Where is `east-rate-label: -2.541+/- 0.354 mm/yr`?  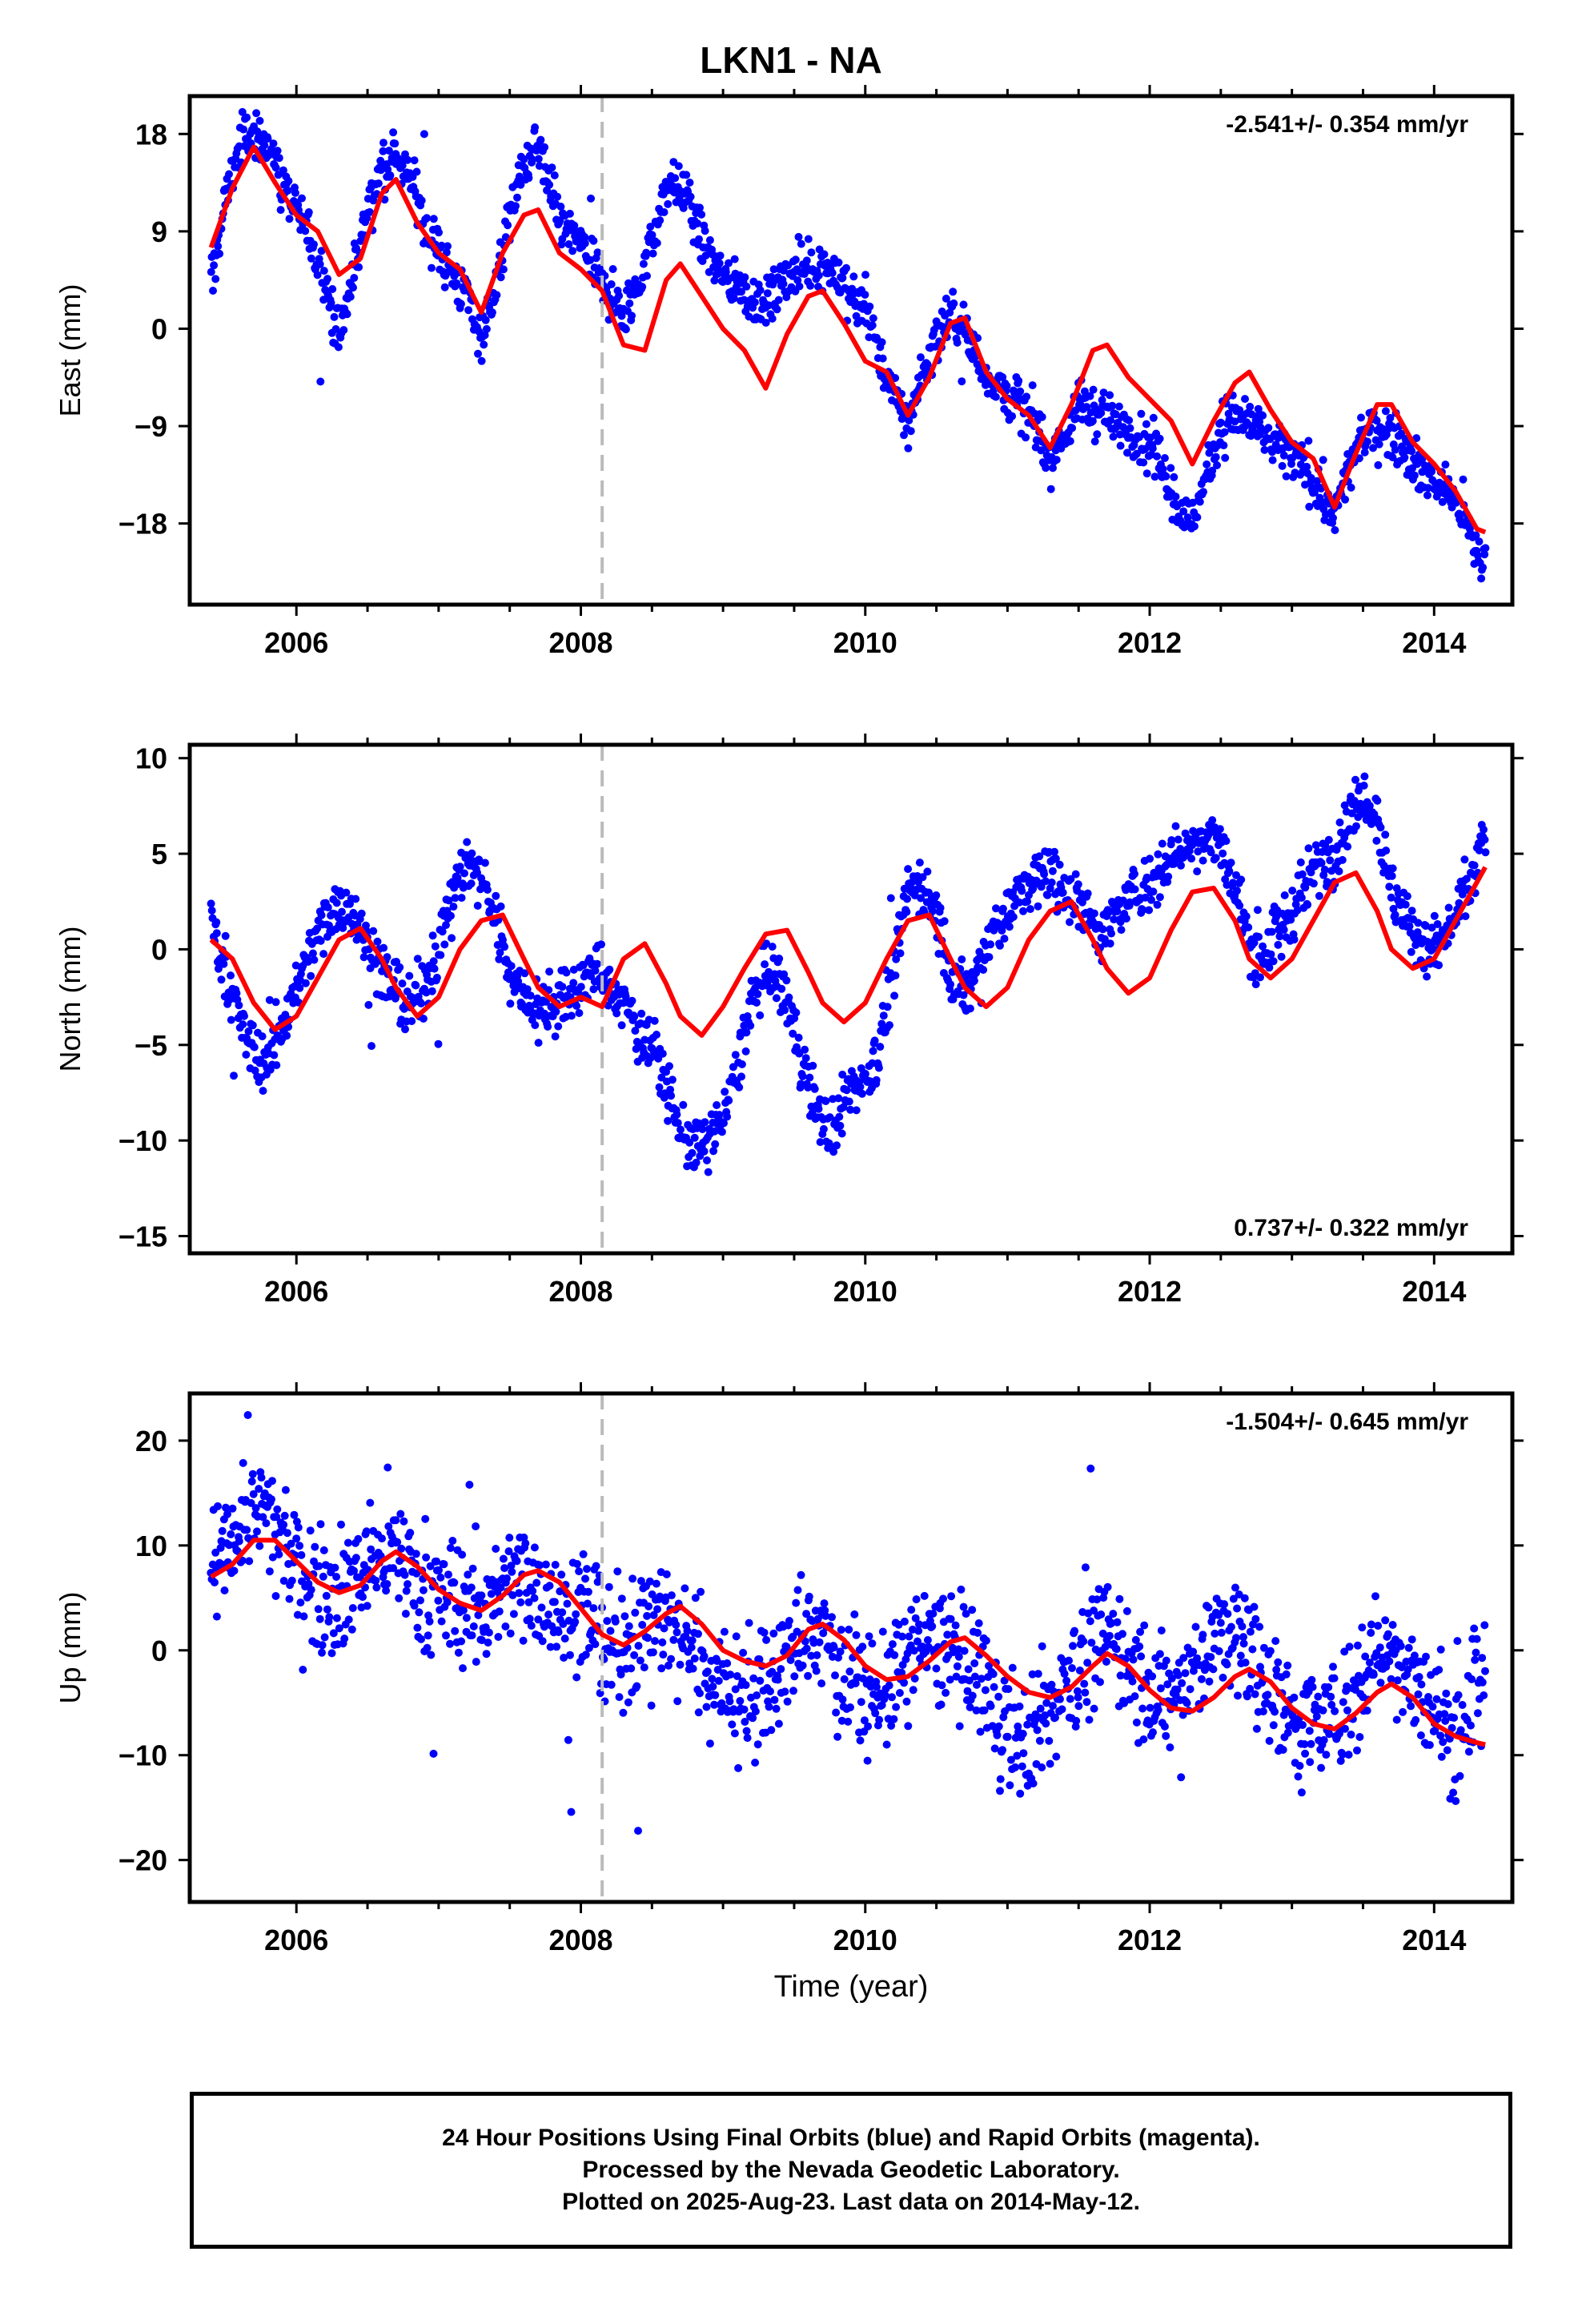 east-rate-label: -2.541+/- 0.354 mm/yr is located at coordinates (1347, 124).